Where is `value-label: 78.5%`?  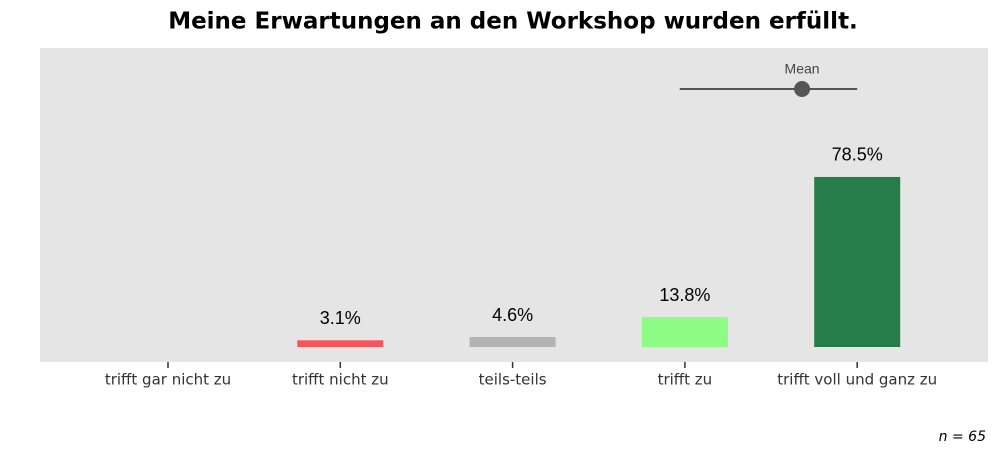
value-label: 78.5% is located at coordinates (857, 155).